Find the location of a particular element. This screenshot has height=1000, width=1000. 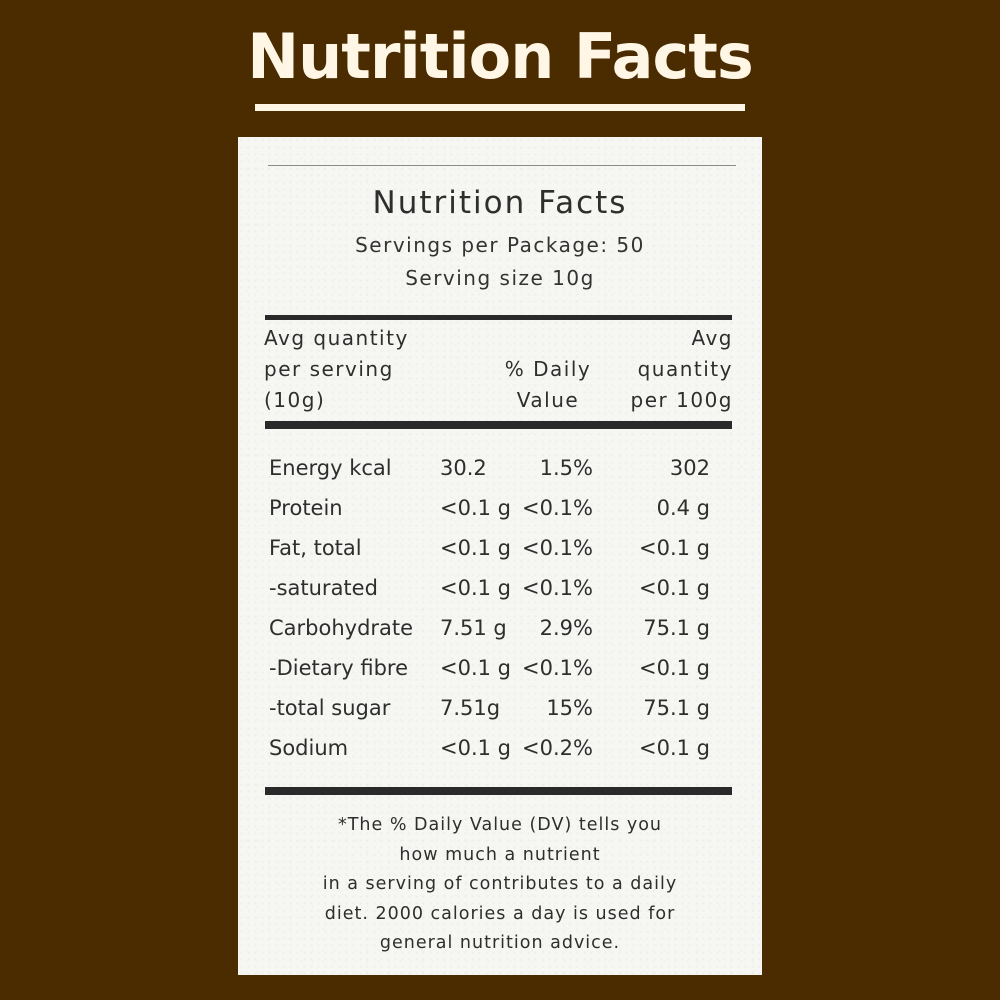

nutrient-name: -Dietary fibre is located at coordinates (338, 668).